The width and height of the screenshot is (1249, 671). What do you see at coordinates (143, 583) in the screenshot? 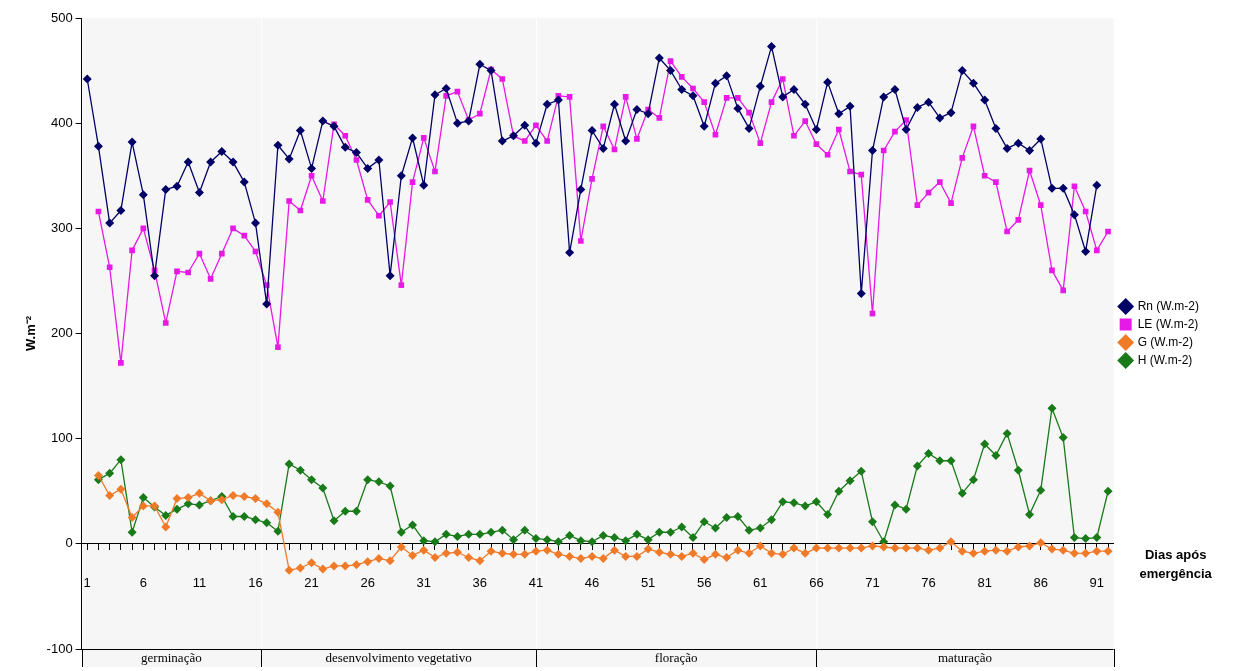
I see `x-tick-label: 6` at bounding box center [143, 583].